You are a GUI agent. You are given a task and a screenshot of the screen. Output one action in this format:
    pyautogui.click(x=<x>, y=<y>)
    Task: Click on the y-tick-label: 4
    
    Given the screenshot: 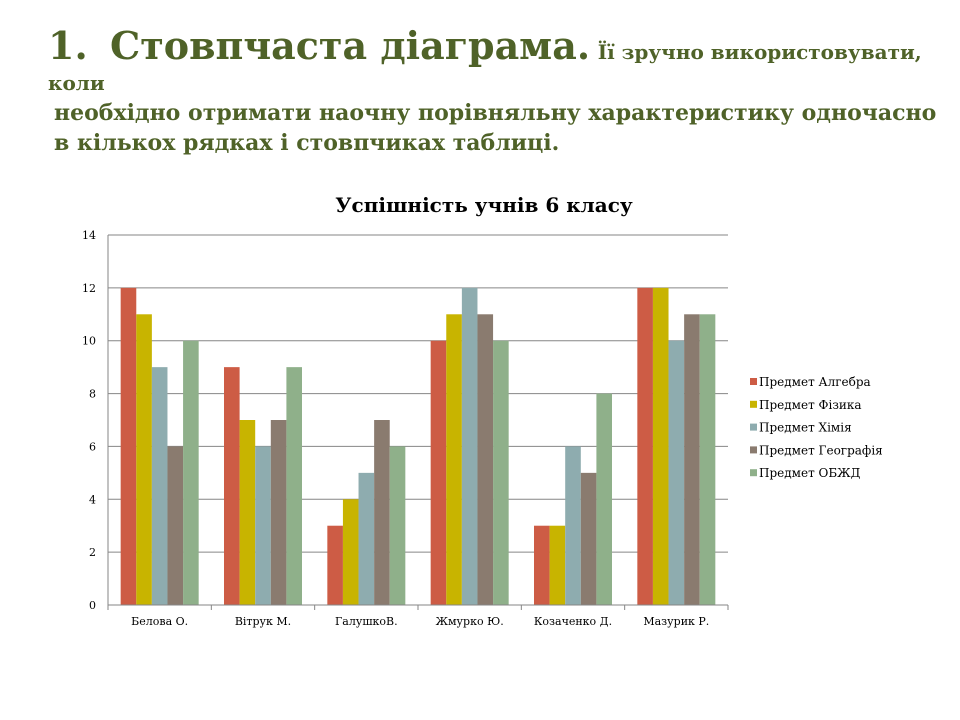 What is the action you would take?
    pyautogui.click(x=92, y=499)
    